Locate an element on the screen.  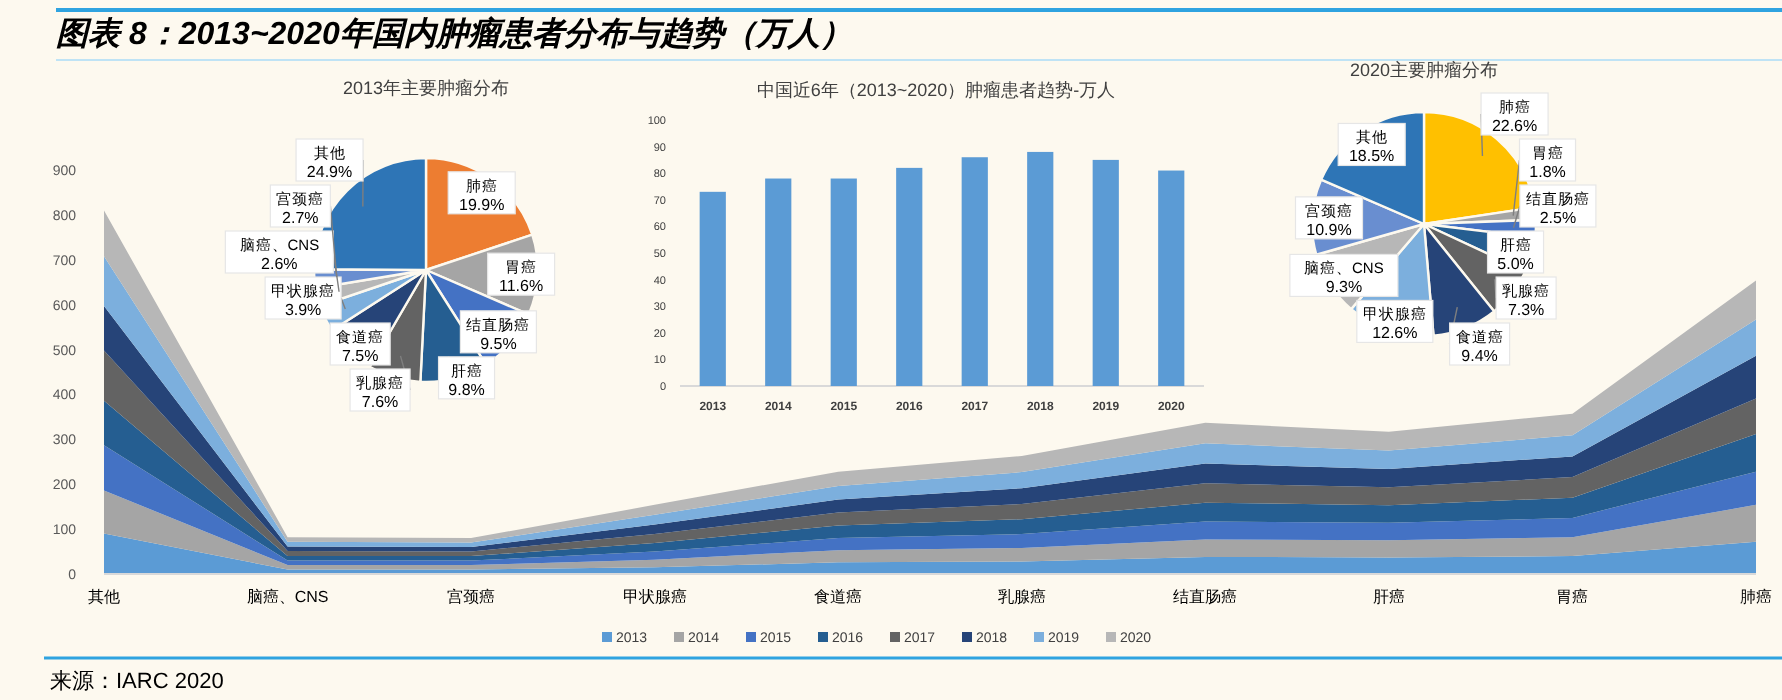
x-tick-label: 肝癌 is located at coordinates (1388, 597).